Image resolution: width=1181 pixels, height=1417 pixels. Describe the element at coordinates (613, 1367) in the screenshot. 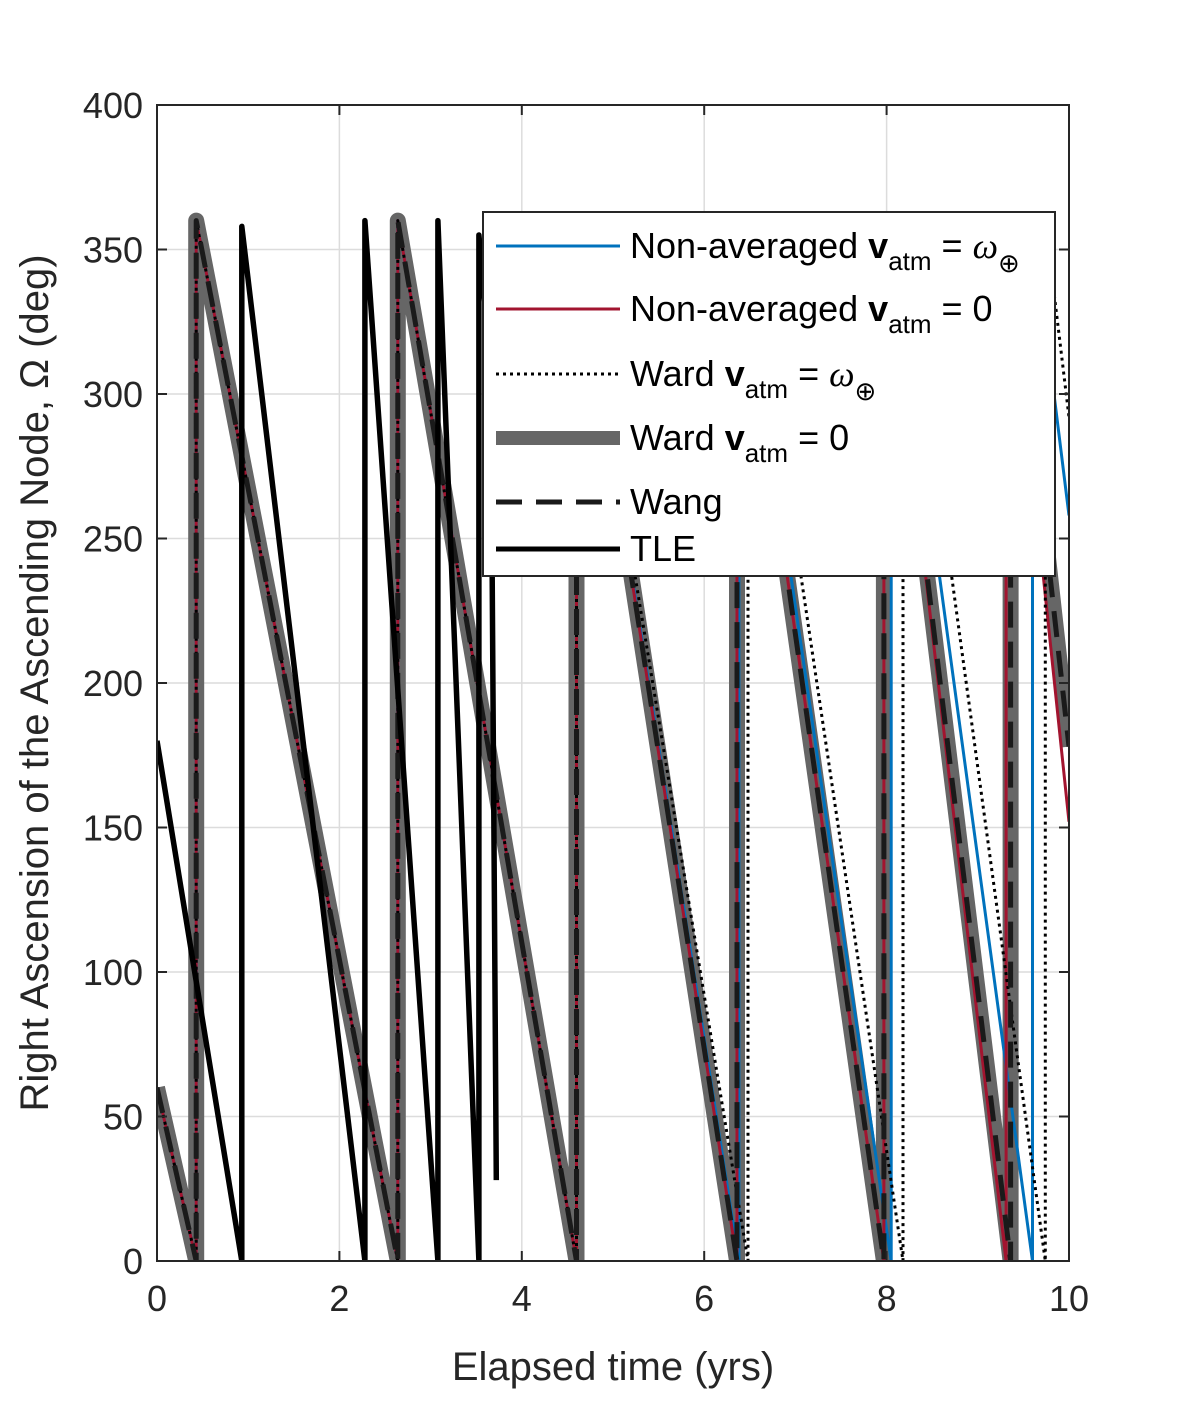

I see `x-axis-label: Elapsed time (yrs)` at that location.